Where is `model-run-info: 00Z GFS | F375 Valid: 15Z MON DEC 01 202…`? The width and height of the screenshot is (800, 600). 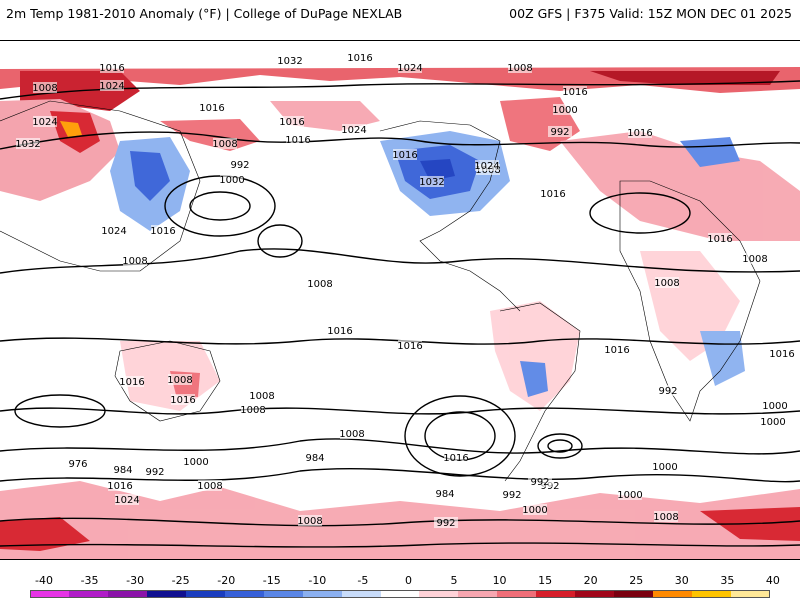 model-run-info: 00Z GFS | F375 Valid: 15Z MON DEC 01 202… is located at coordinates (650, 13).